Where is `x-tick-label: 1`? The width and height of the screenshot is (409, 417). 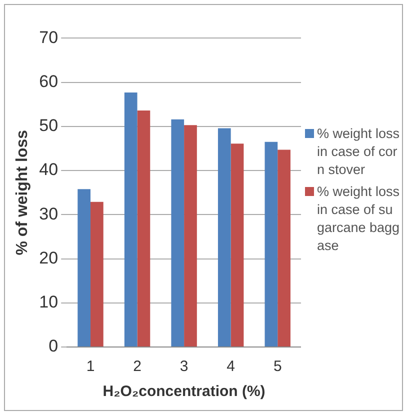 x-tick-label: 1 is located at coordinates (90, 367).